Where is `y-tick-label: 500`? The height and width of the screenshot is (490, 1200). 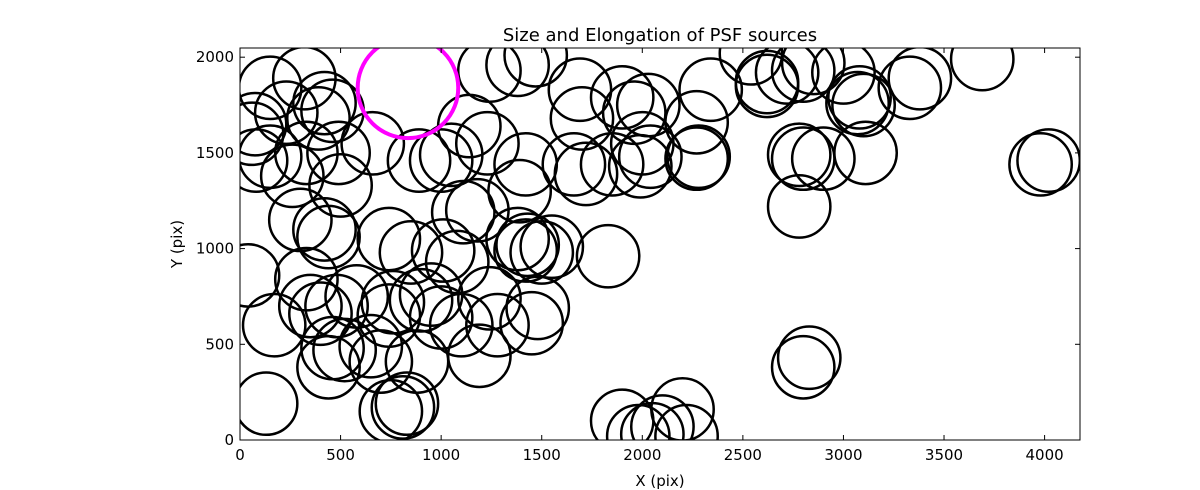 y-tick-label: 500 is located at coordinates (219, 344).